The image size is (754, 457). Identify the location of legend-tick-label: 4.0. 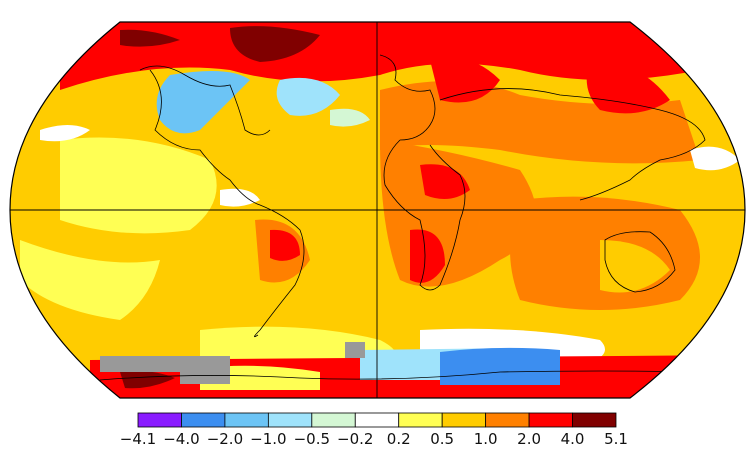
(573, 439).